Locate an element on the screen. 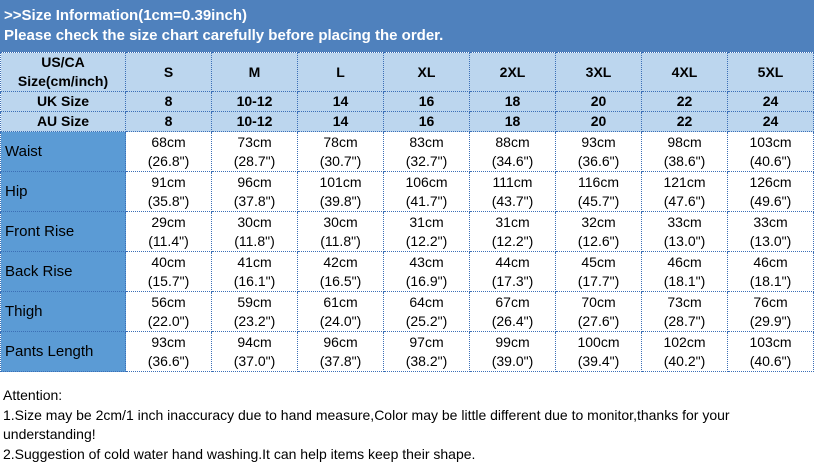 The width and height of the screenshot is (814, 473). measurement-cell: 94cm (37.0") is located at coordinates (254, 351).